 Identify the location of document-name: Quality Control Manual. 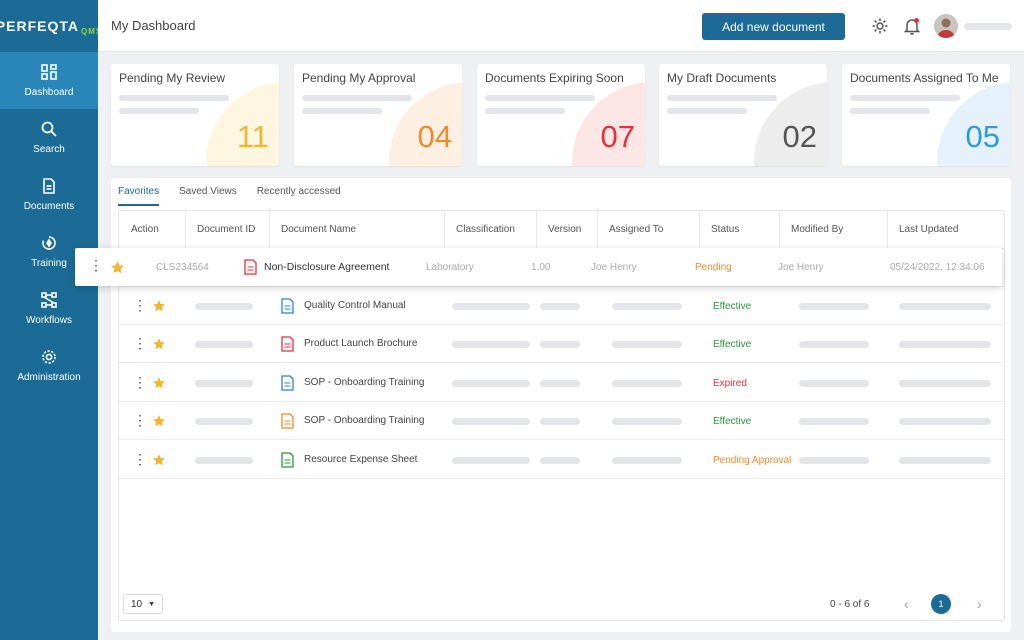
(355, 305).